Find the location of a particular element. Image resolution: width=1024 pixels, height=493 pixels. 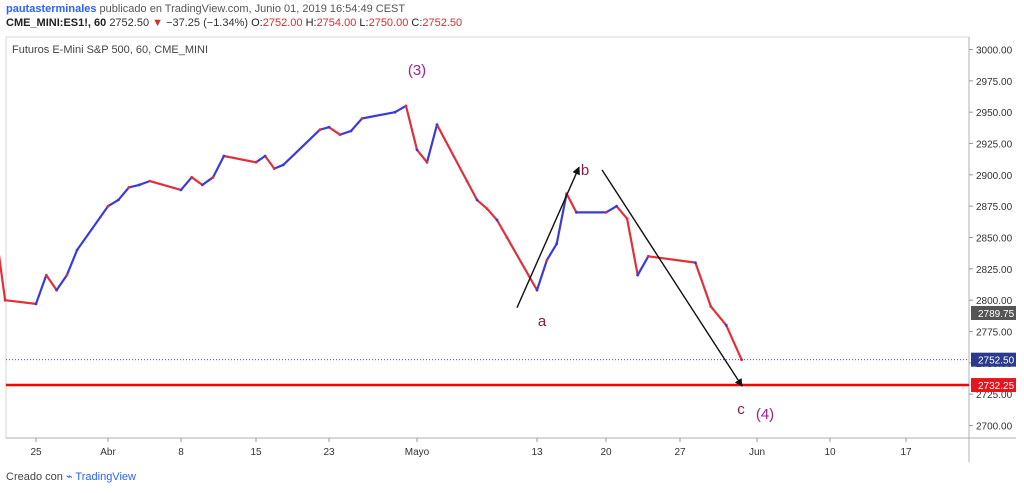

low-value: 2750.00 is located at coordinates (388, 23).